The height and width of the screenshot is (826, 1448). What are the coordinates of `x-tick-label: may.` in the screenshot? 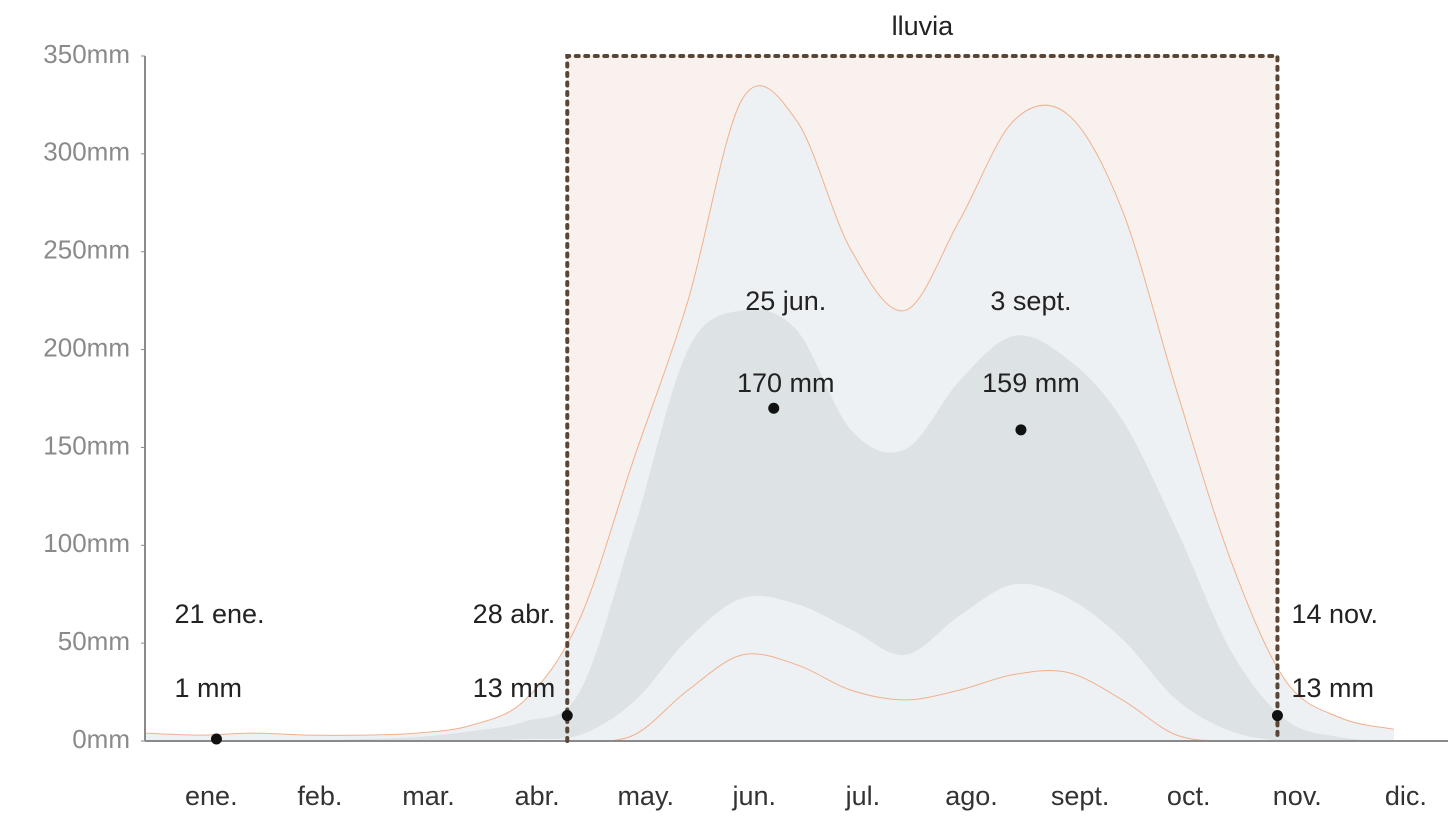 It's located at (645, 796).